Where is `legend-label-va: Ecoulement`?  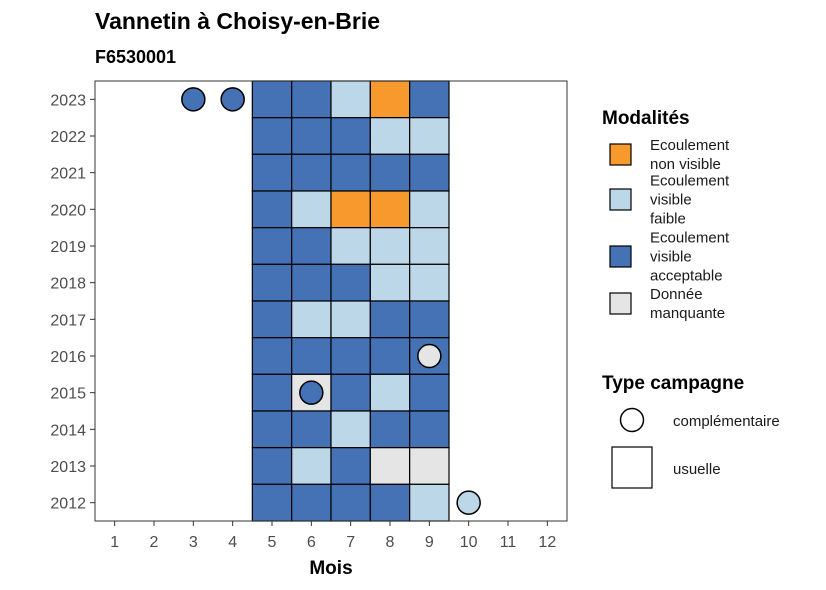 legend-label-va: Ecoulement is located at coordinates (690, 238).